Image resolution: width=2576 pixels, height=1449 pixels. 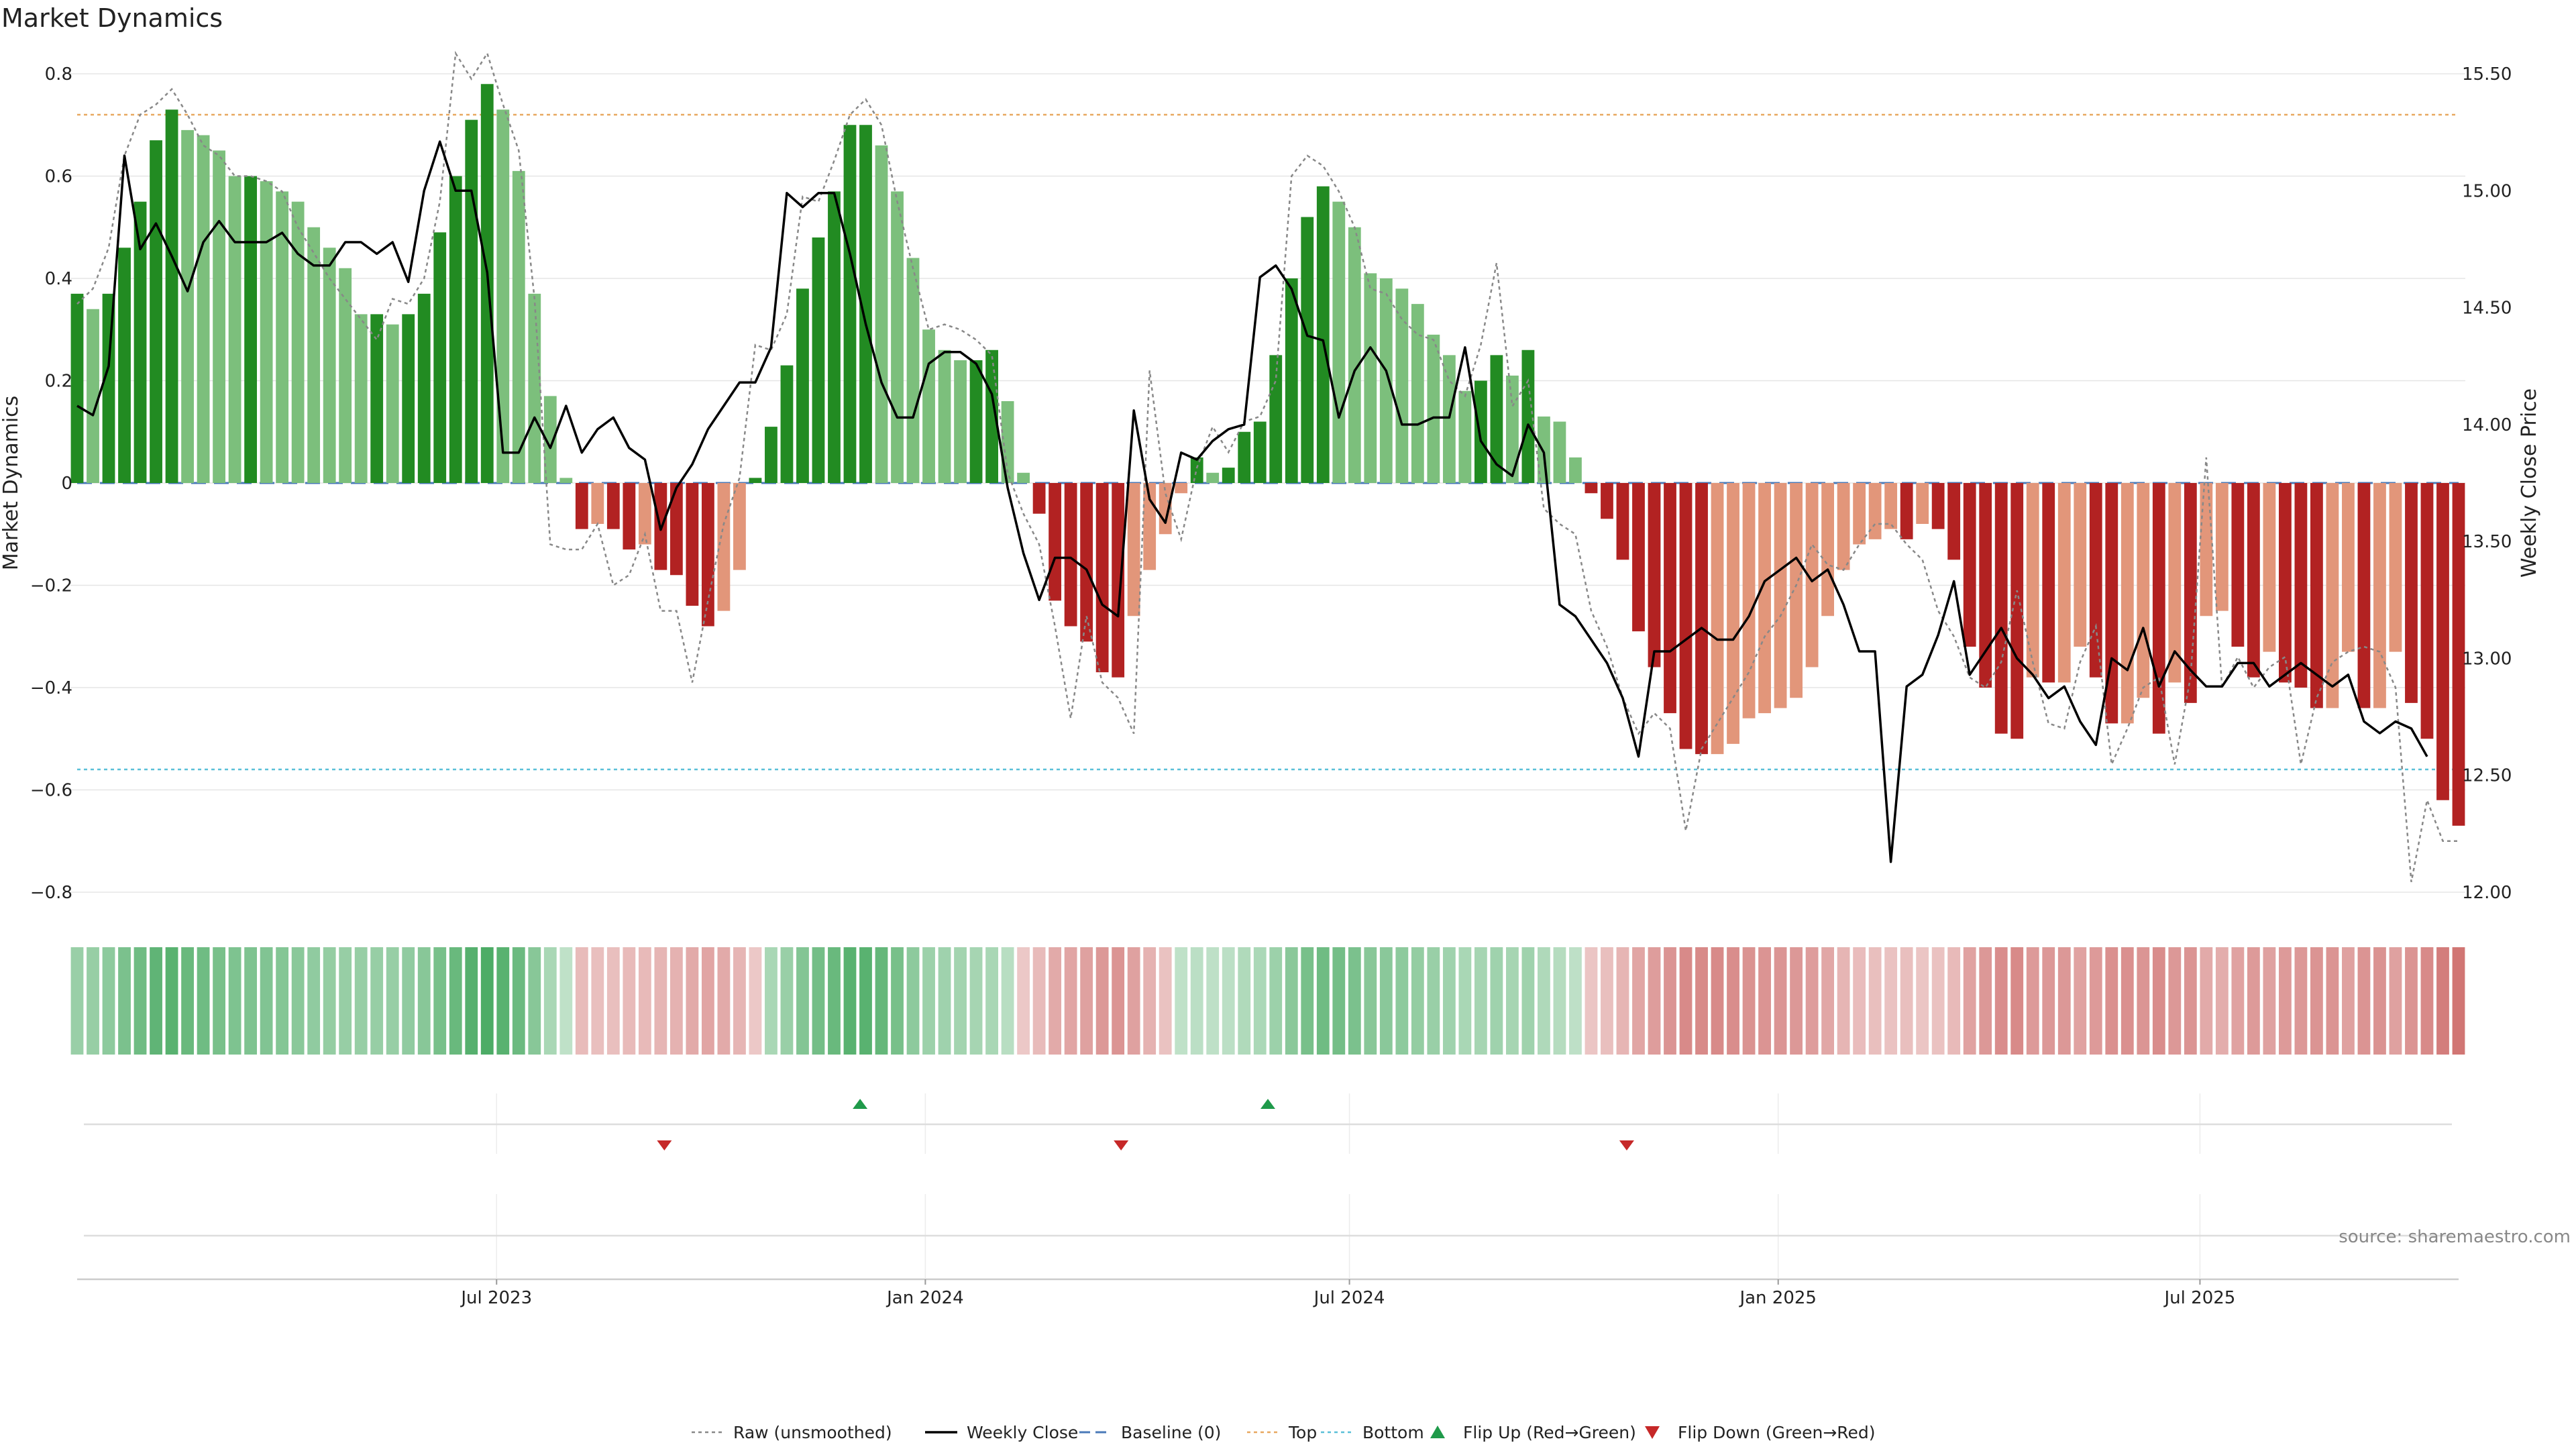 I want to click on legend-item-close: Weekly Close, so click(x=1001, y=1432).